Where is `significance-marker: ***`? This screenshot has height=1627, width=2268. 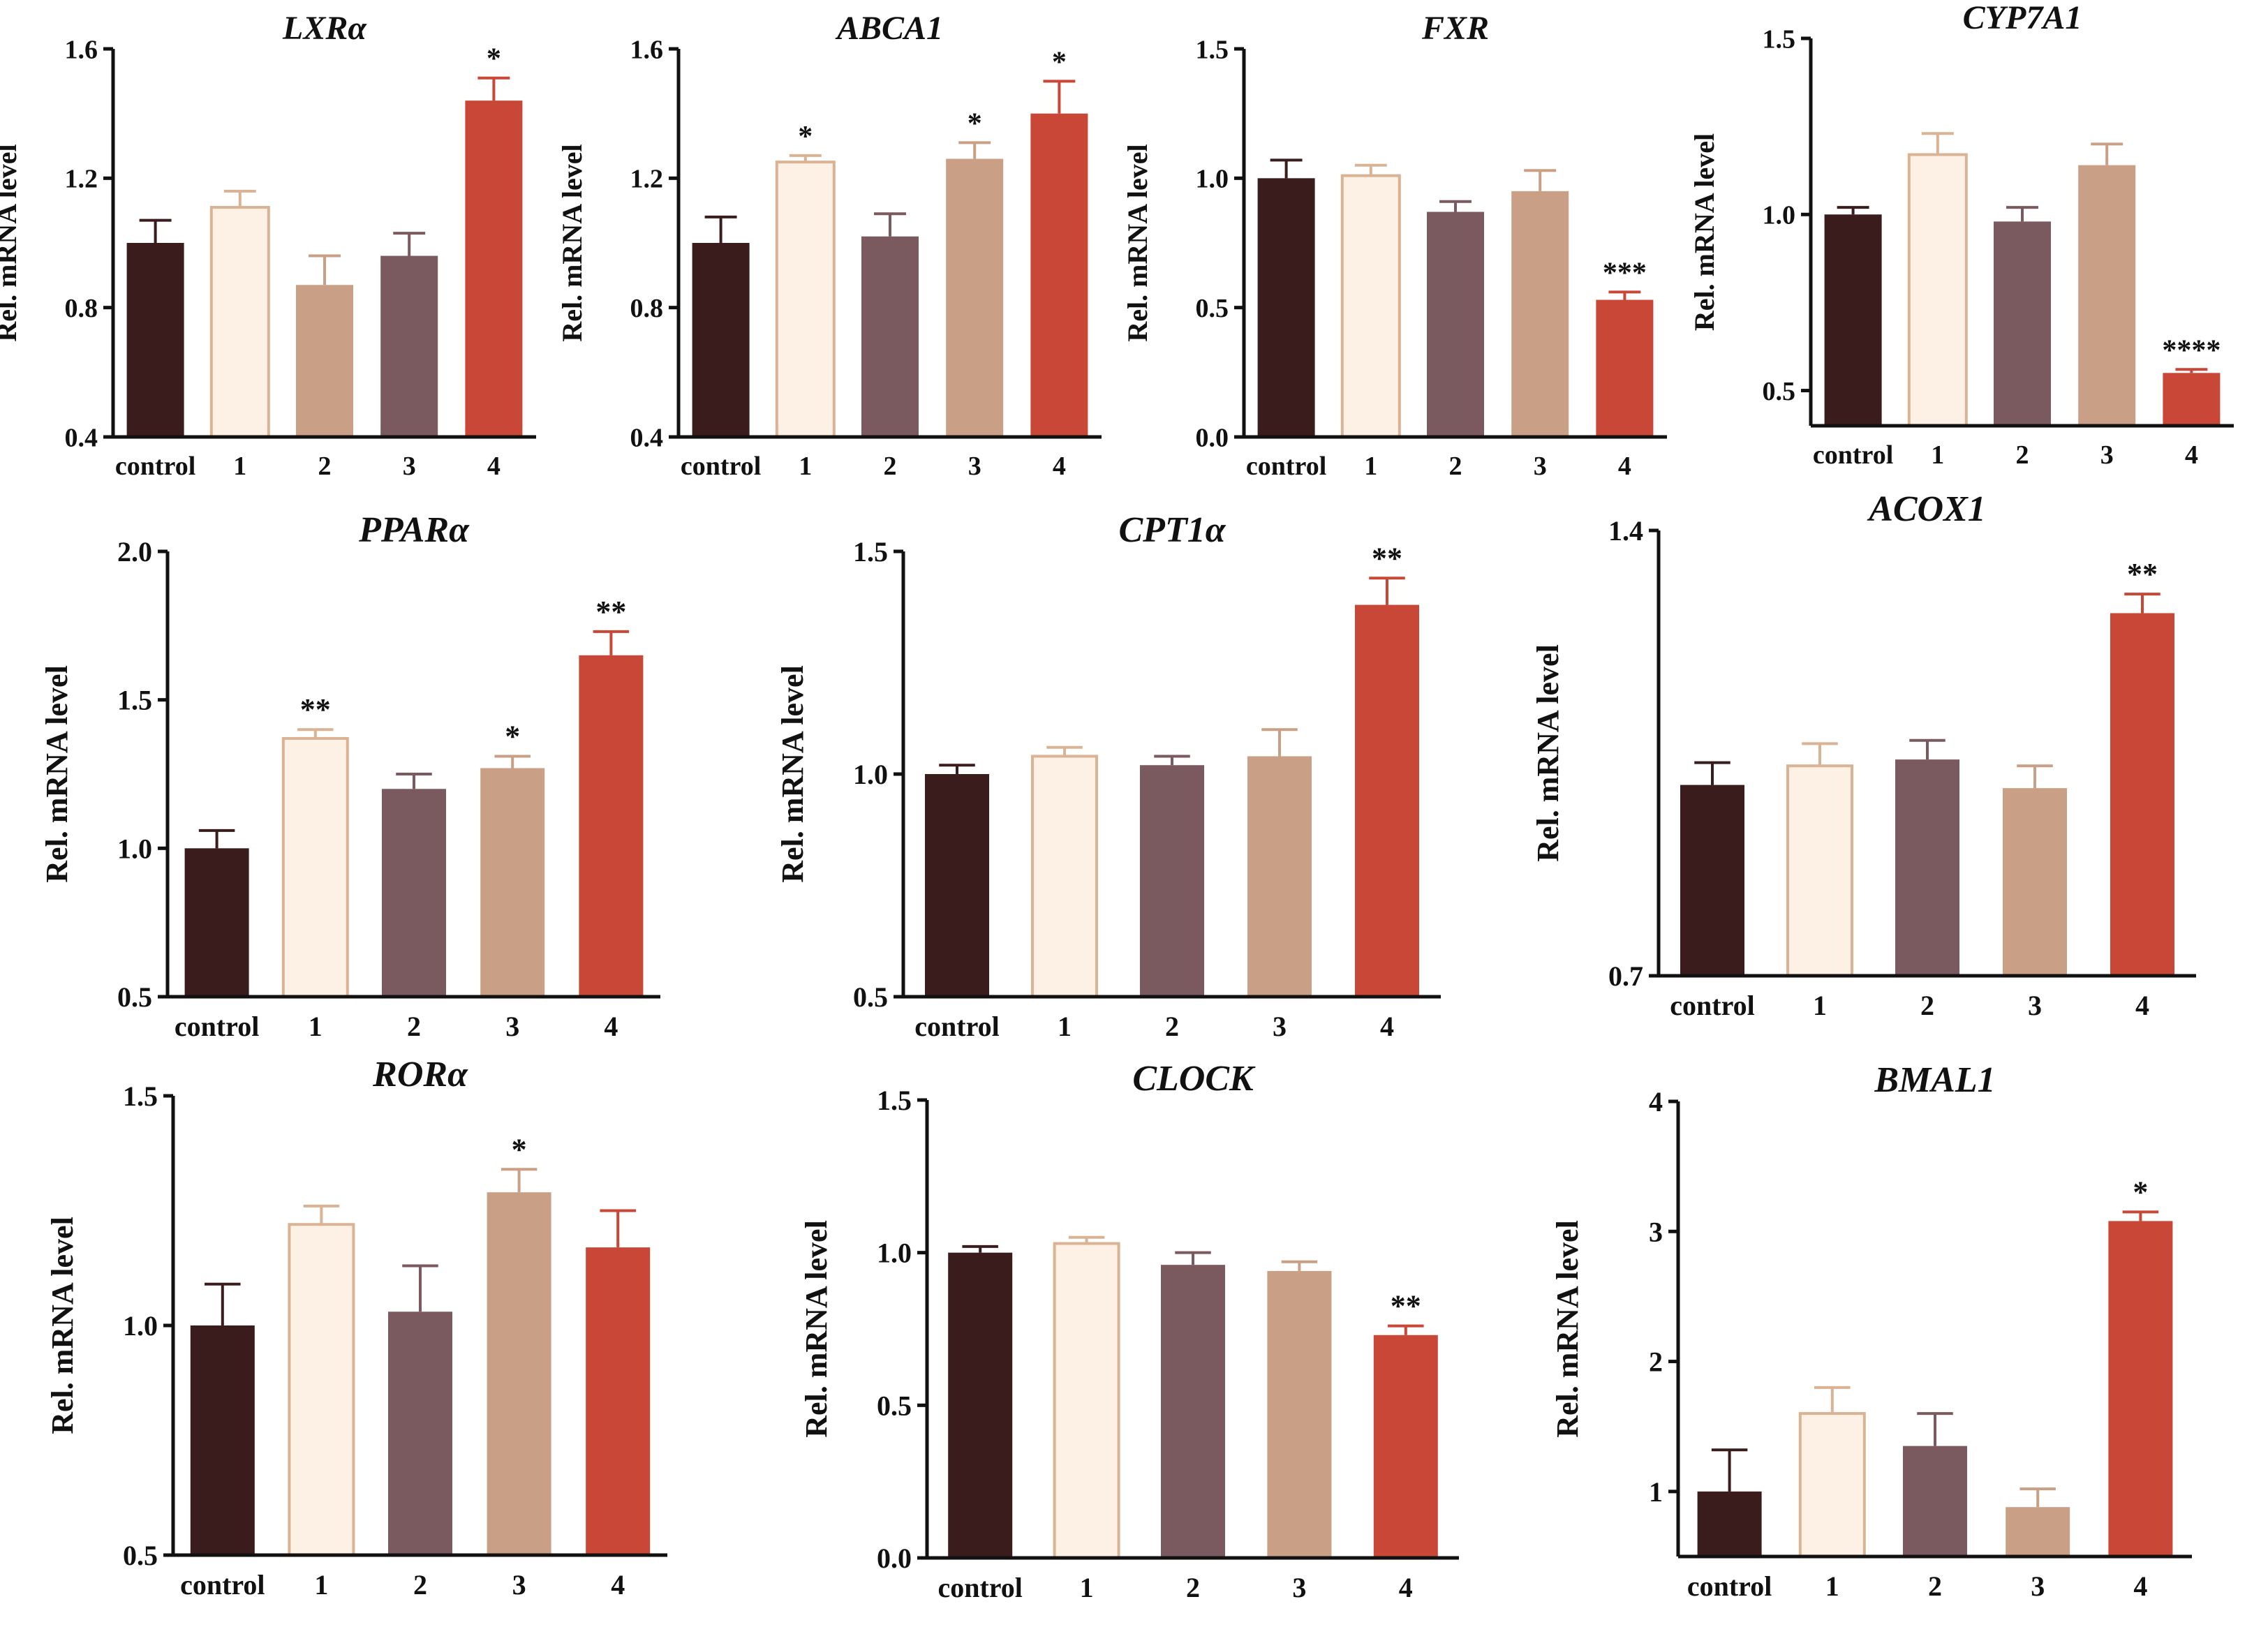 significance-marker: *** is located at coordinates (1625, 273).